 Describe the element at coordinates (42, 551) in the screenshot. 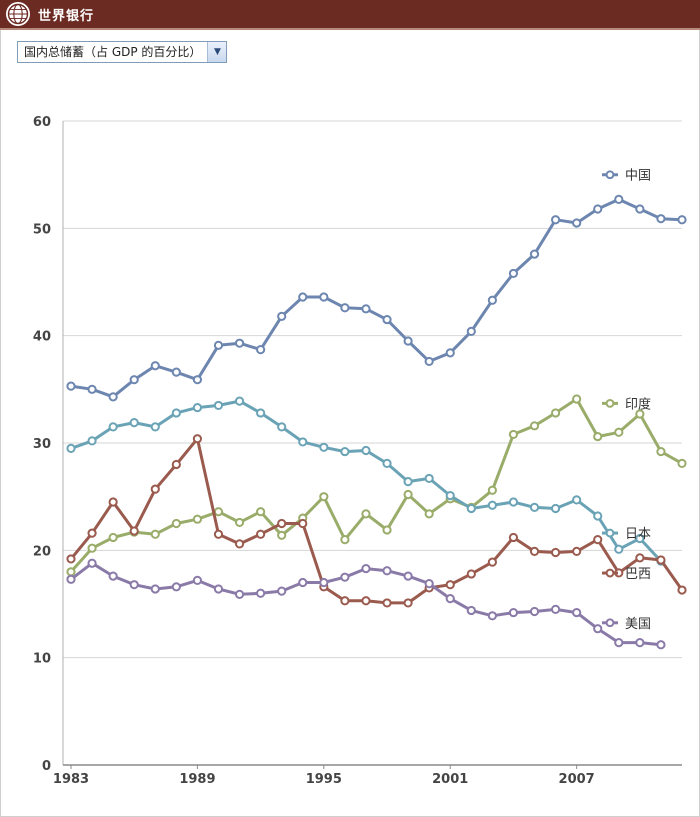

I see `y-tick-label: 20` at that location.